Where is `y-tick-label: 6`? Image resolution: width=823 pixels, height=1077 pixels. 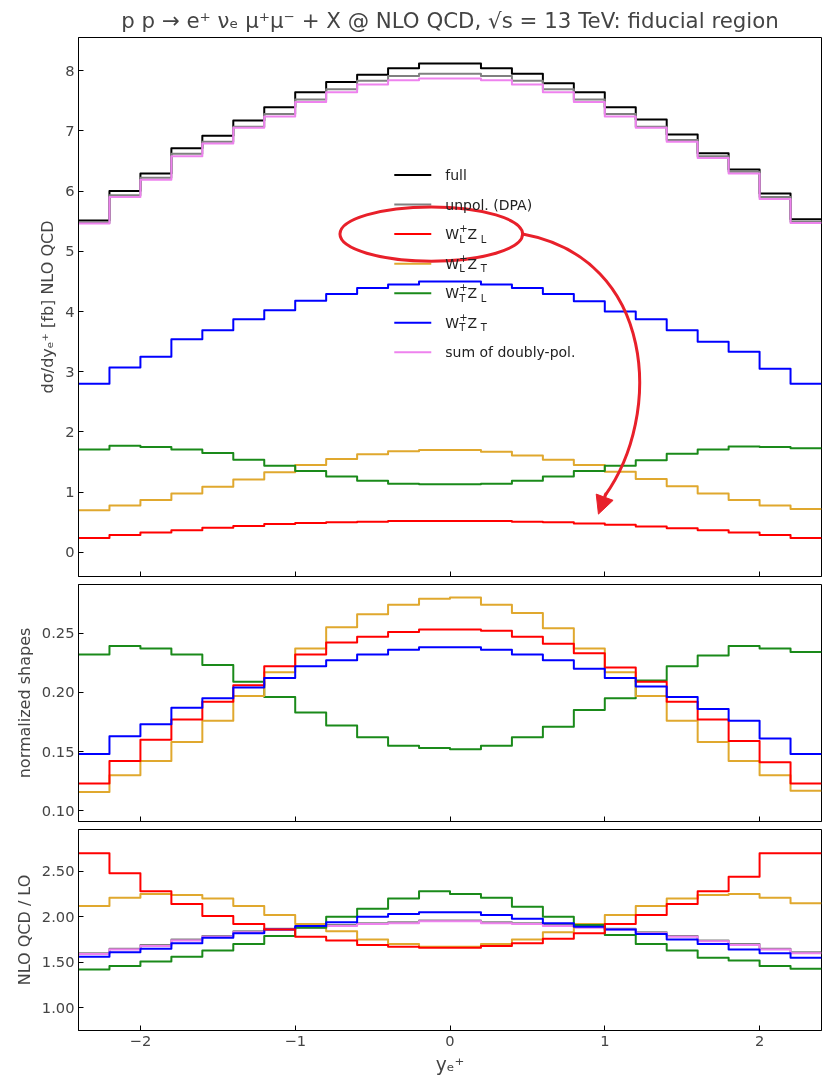
y-tick-label: 6 is located at coordinates (70, 191).